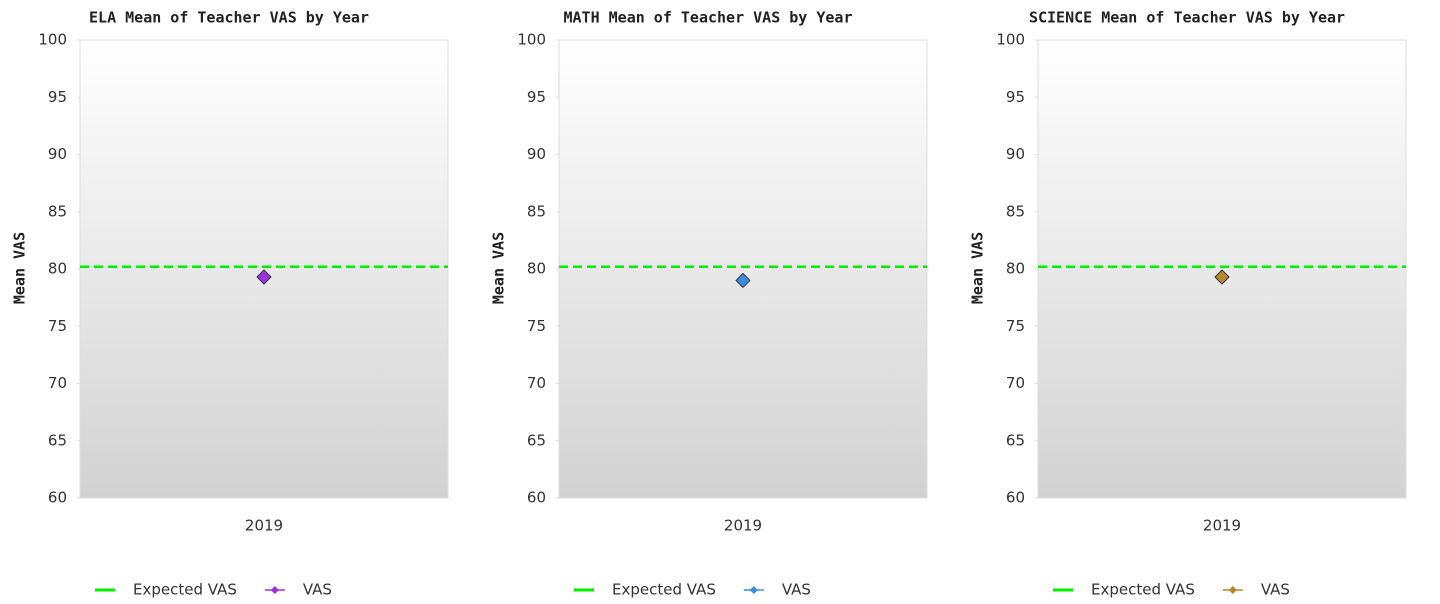 The height and width of the screenshot is (604, 1440). What do you see at coordinates (229, 18) in the screenshot?
I see `chart-title: ELA Mean of Teacher VAS by Year` at bounding box center [229, 18].